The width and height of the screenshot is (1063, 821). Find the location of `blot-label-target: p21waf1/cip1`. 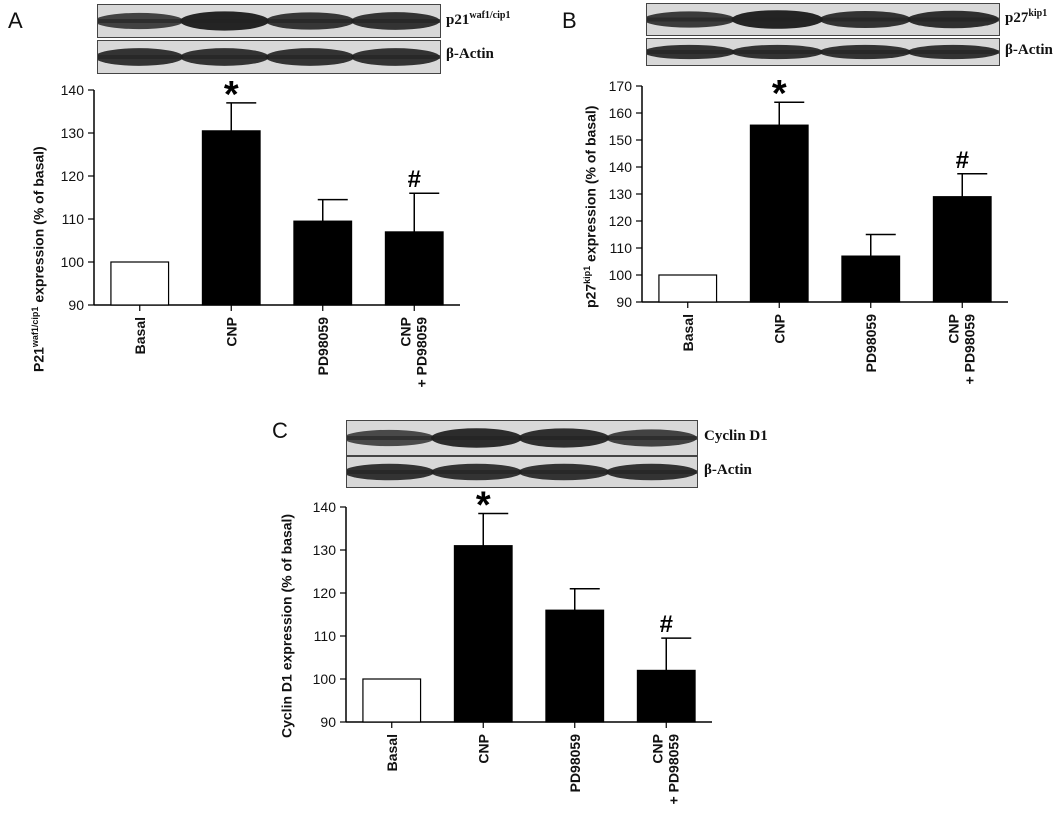

blot-label-target: p21waf1/cip1 is located at coordinates (478, 19).